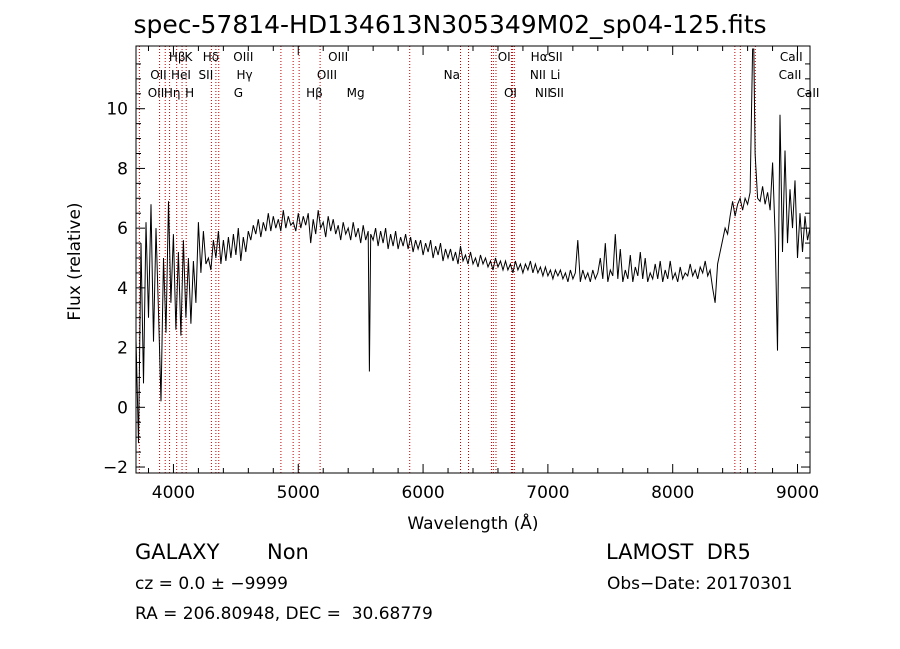 Image resolution: width=900 pixels, height=649 pixels. What do you see at coordinates (188, 57) in the screenshot?
I see `spectral-line-label: K` at bounding box center [188, 57].